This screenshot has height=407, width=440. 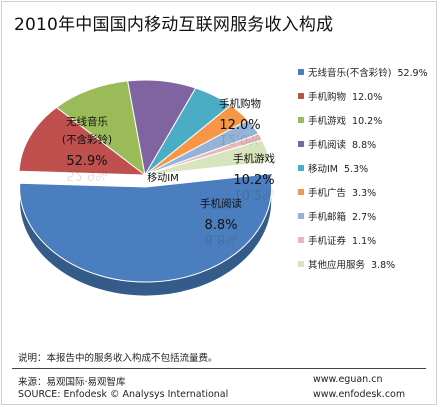 What do you see at coordinates (342, 145) in the screenshot?
I see `legend-label: 手机阅读 8.8%` at bounding box center [342, 145].